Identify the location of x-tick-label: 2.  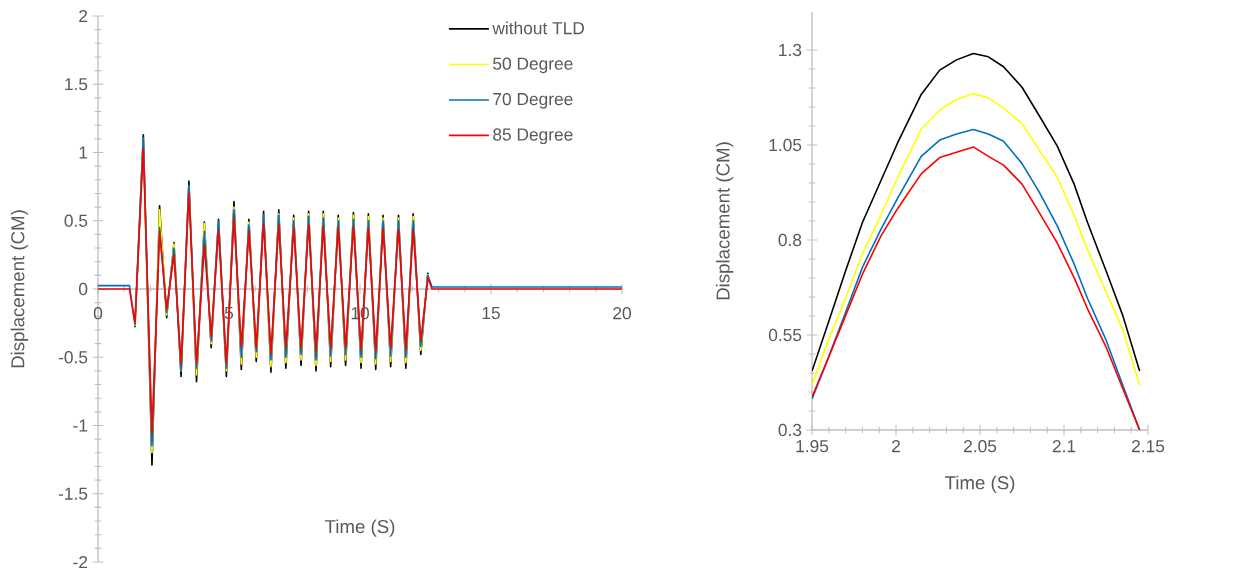
(896, 446).